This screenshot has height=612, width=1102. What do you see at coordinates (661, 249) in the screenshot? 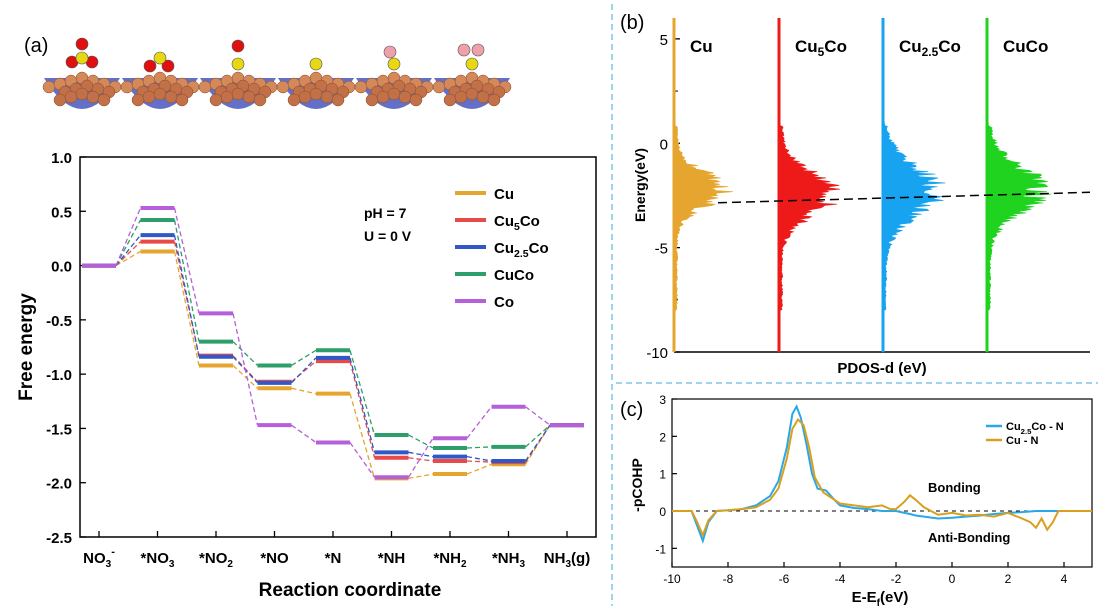
I see `panel-b-ytick-label: -5` at bounding box center [661, 249].